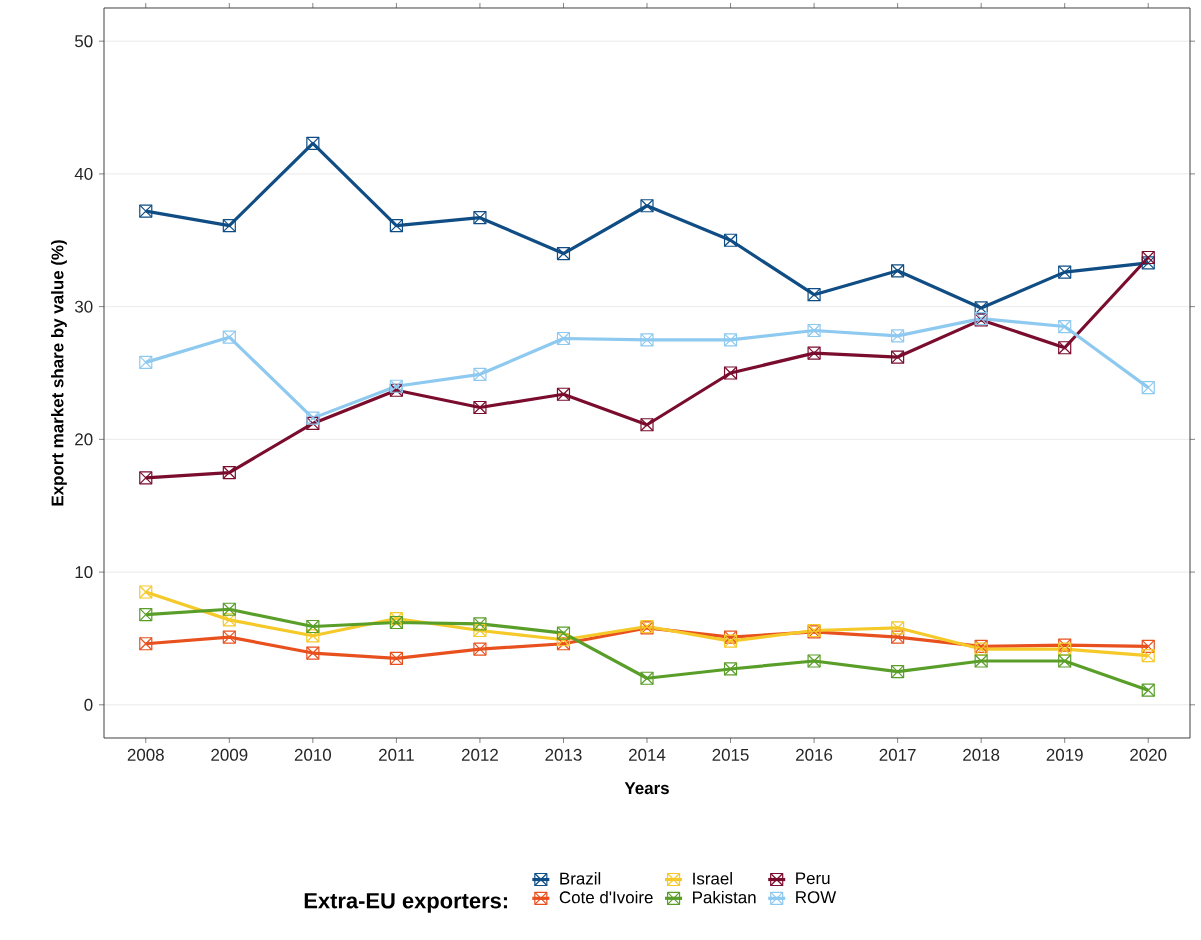 Image resolution: width=1201 pixels, height=940 pixels. What do you see at coordinates (646, 788) in the screenshot?
I see `x-axis-title: Years` at bounding box center [646, 788].